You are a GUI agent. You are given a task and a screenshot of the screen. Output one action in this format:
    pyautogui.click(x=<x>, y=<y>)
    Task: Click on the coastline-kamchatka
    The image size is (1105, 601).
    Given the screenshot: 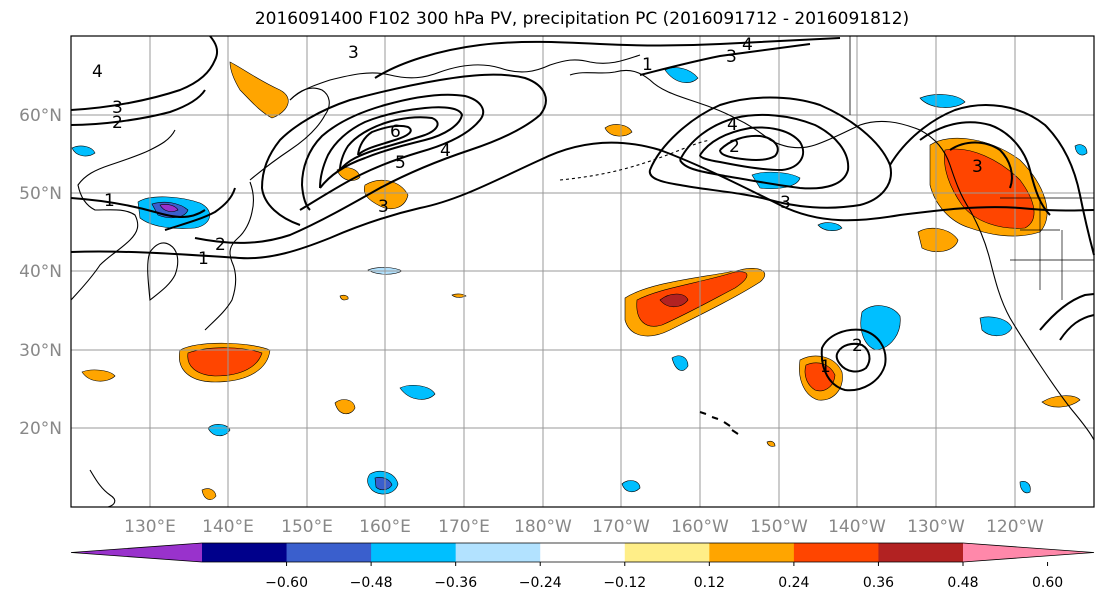 What is the action you would take?
    pyautogui.click(x=289, y=134)
    